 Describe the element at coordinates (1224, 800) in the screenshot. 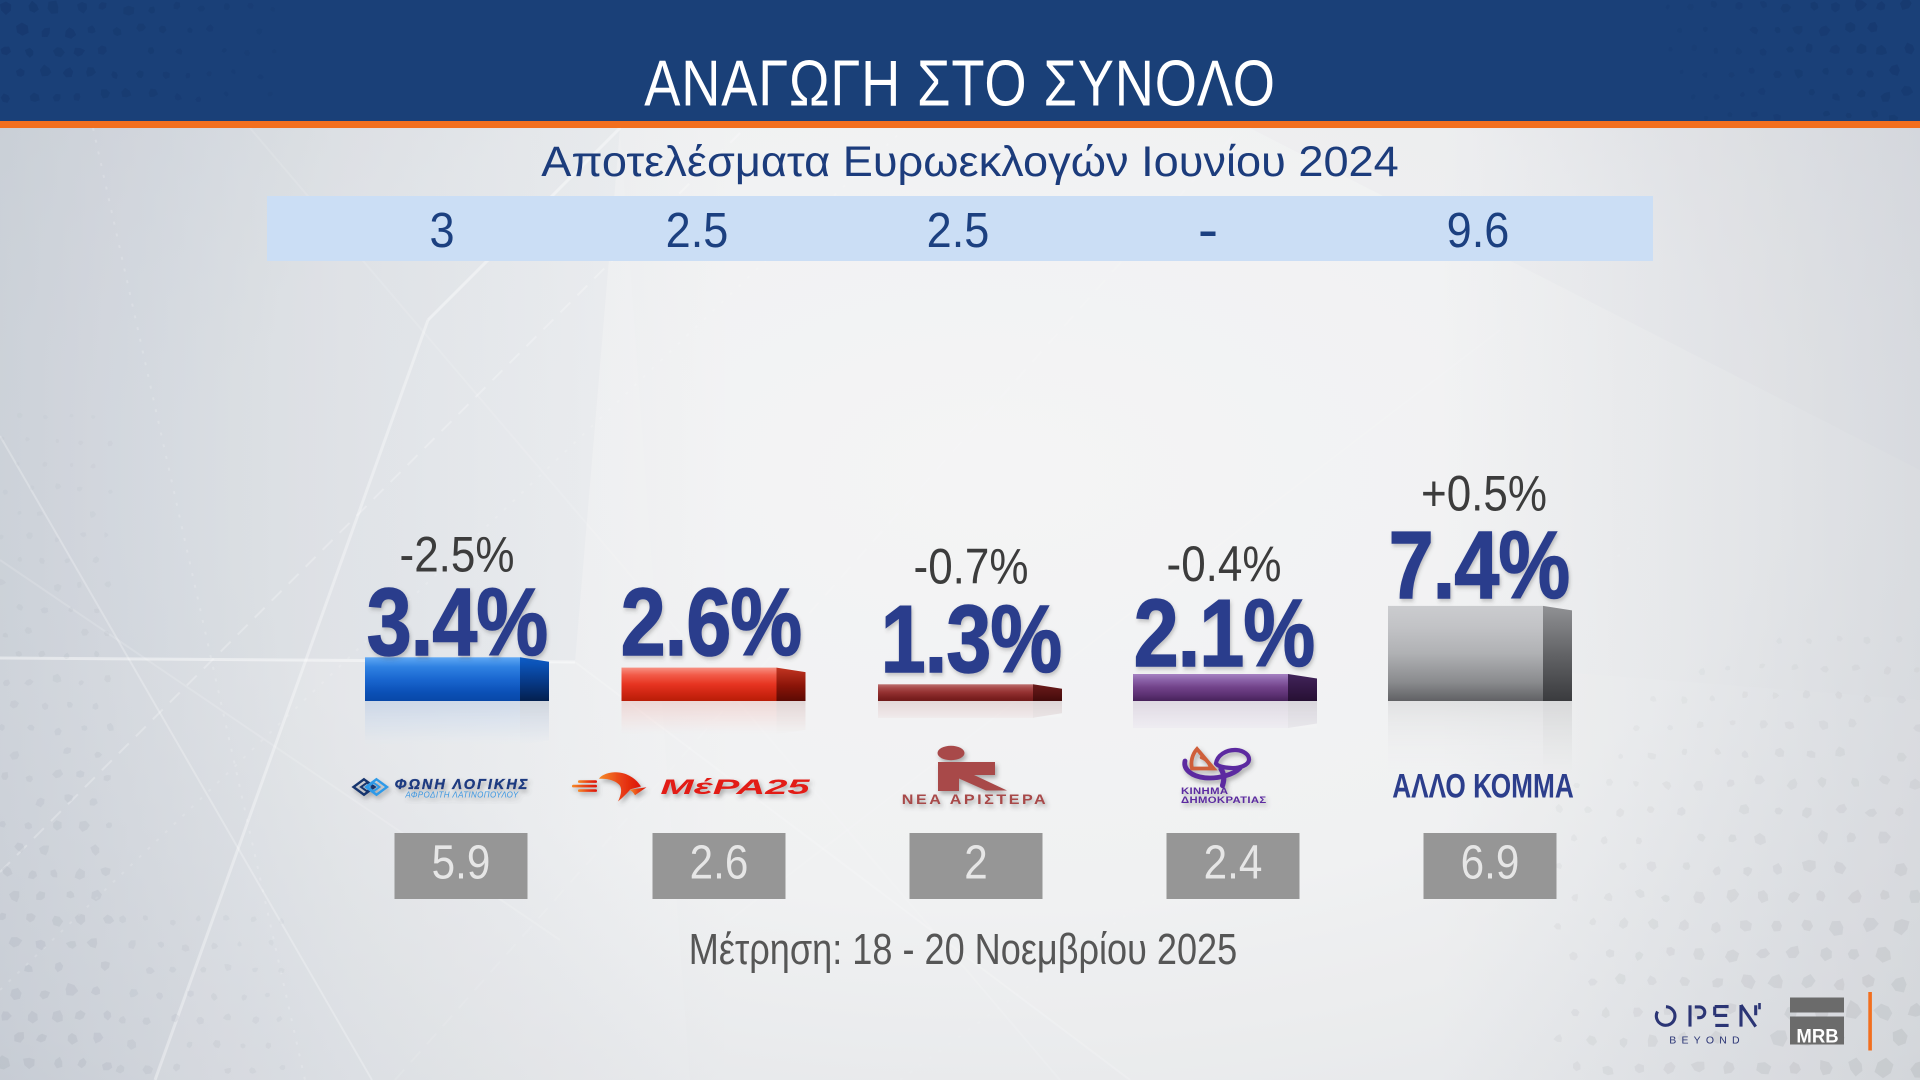

I see `svg-text: ΔΗΜΟΚΡΑΤΙΑΣ` at that location.